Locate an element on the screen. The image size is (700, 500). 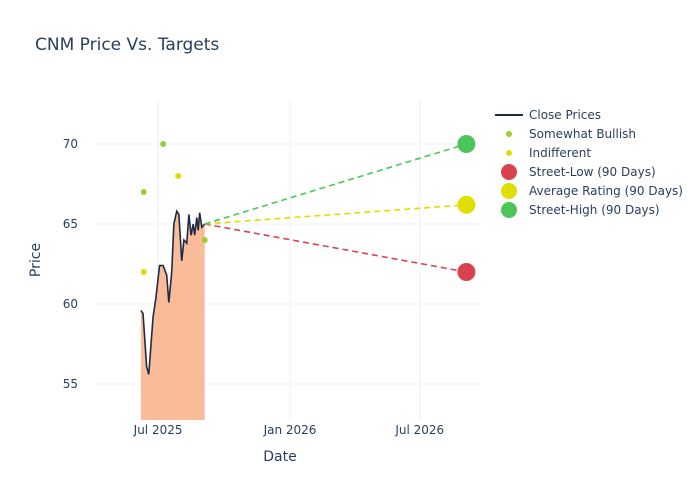
y-tick-label: 65 is located at coordinates (70, 224).